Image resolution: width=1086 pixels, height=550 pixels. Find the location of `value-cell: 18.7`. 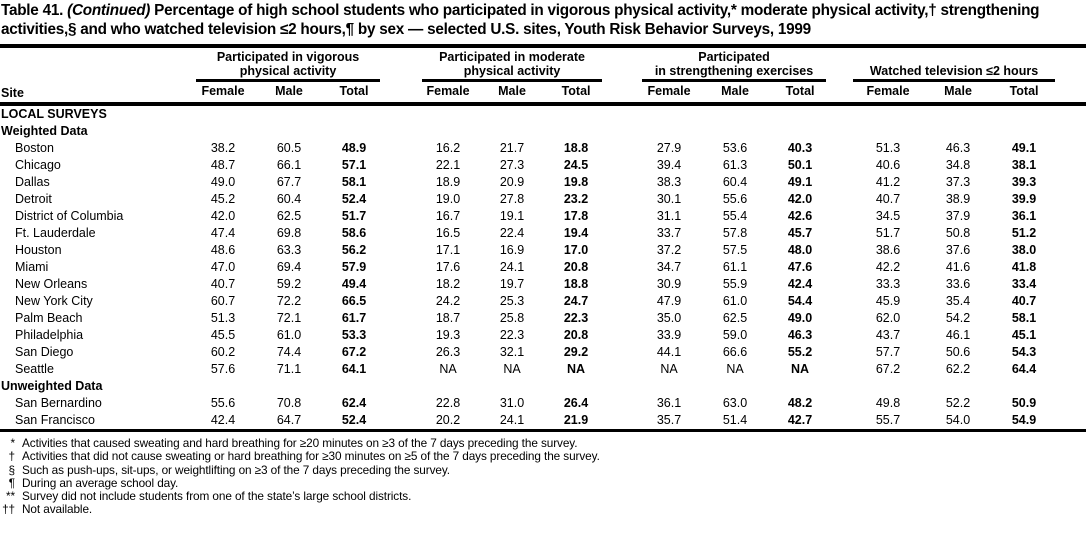

value-cell: 18.7 is located at coordinates (448, 318).